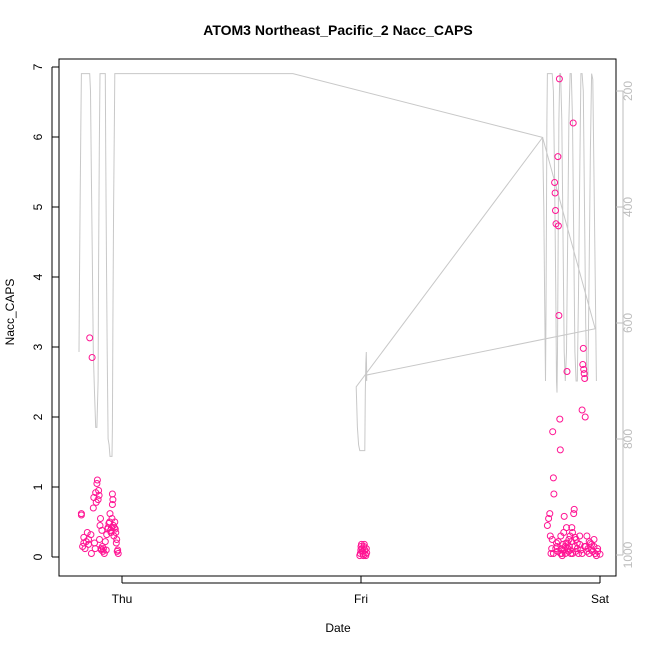 The width and height of the screenshot is (650, 650). I want to click on right-tick-label: 200, so click(628, 91).